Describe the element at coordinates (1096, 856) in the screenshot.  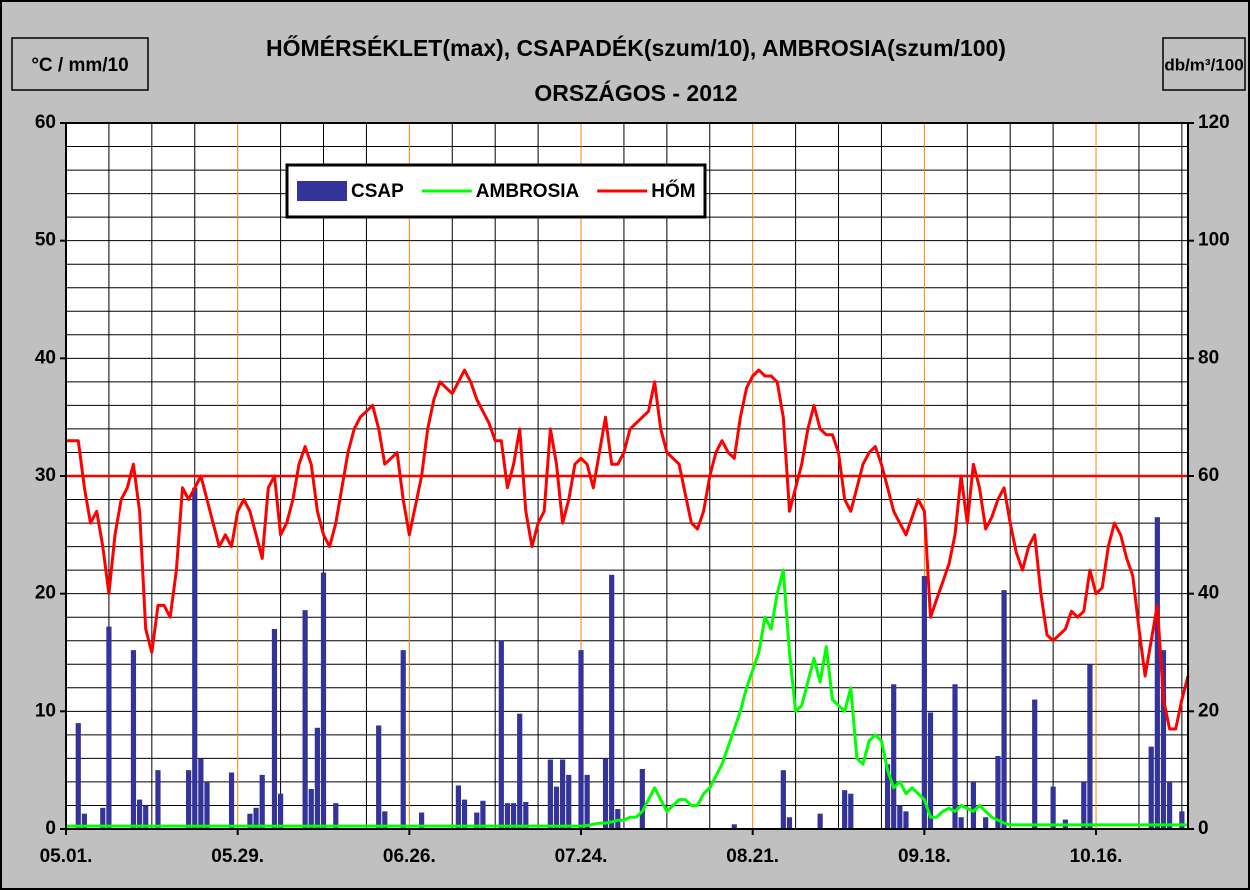
I see `x-tick-label: 10.16.` at that location.